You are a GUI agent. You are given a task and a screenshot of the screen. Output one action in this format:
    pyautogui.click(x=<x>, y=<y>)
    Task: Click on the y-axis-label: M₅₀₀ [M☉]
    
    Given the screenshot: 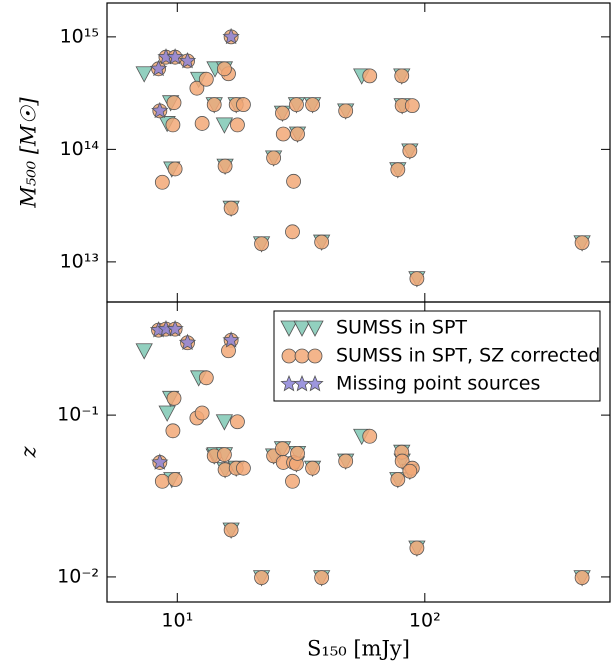 What is the action you would take?
    pyautogui.click(x=29, y=153)
    